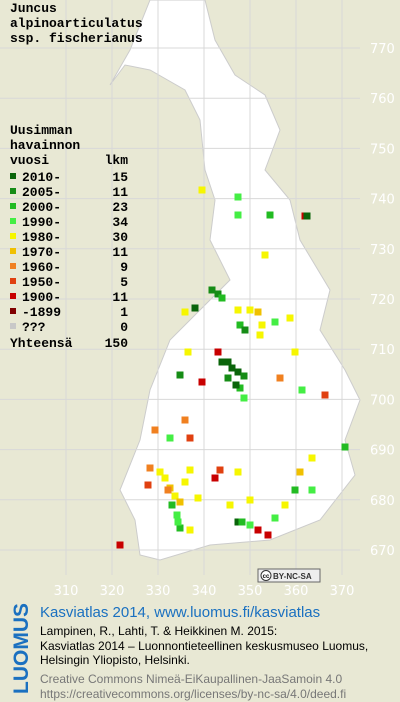 This screenshot has width=400, height=702. I want to click on y-grid-label: 740, so click(382, 200).